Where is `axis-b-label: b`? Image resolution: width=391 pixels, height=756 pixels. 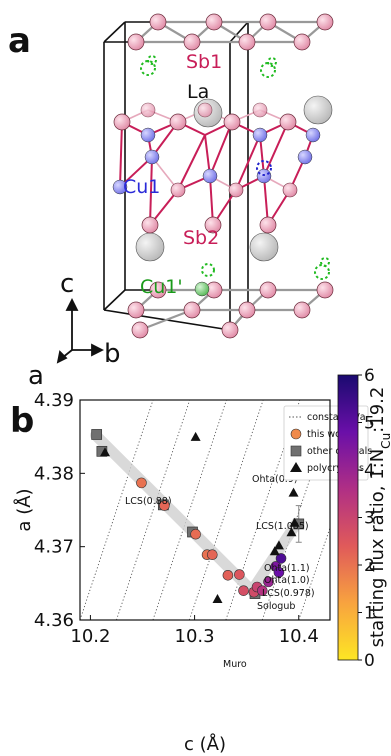 axis-b-label: b is located at coordinates (112, 354).